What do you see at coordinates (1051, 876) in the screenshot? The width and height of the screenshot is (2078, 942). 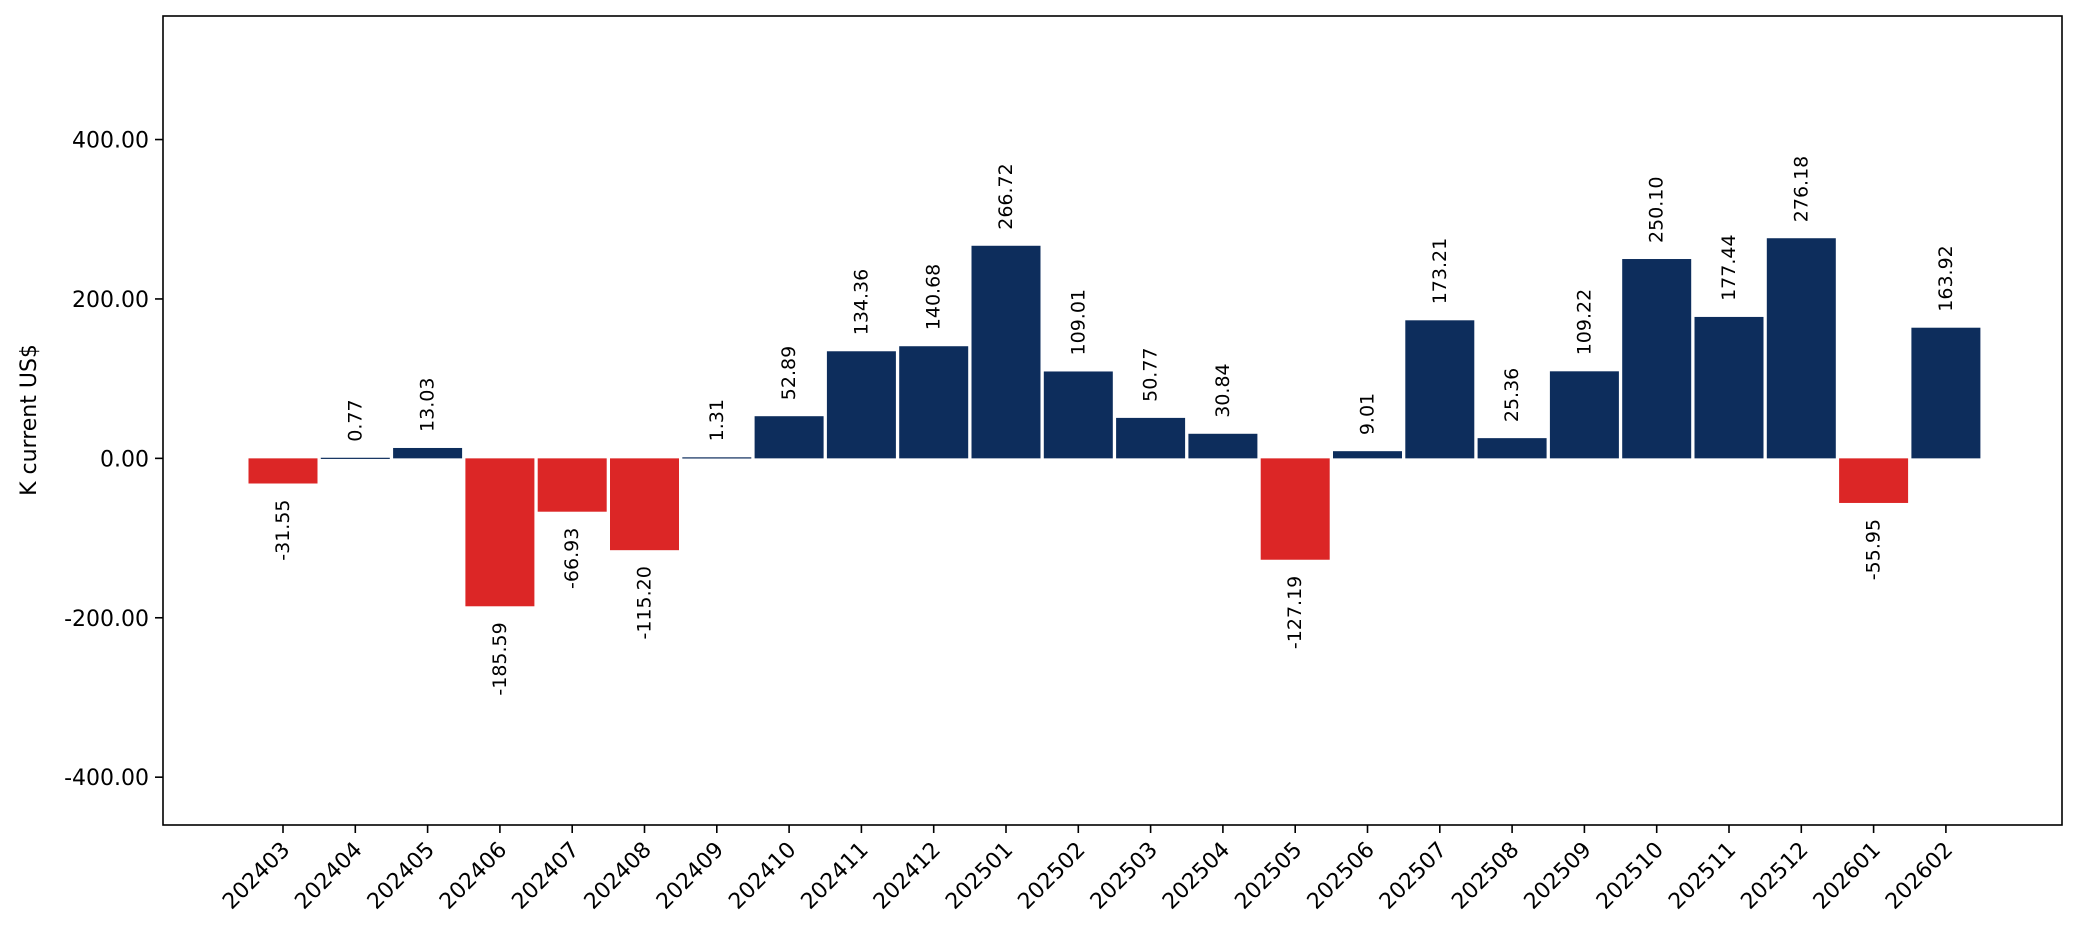 I see `x-tick-label: 202502` at bounding box center [1051, 876].